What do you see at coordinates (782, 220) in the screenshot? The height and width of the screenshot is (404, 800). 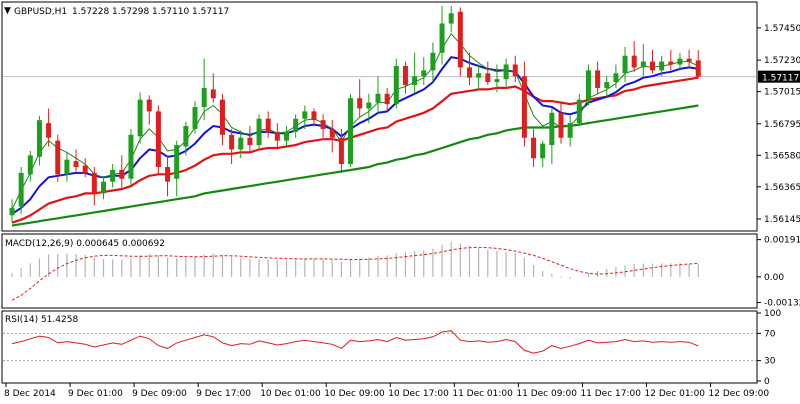 I see `price-tick-label: 1.56145` at bounding box center [782, 220].